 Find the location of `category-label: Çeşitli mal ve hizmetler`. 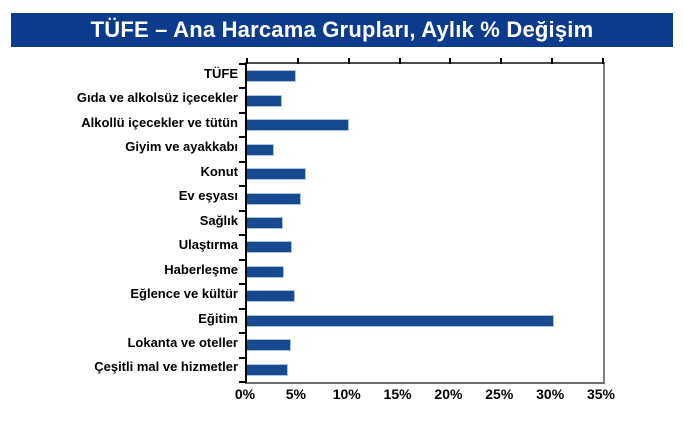

category-label: Çeşitli mal ve hizmetler is located at coordinates (166, 367).